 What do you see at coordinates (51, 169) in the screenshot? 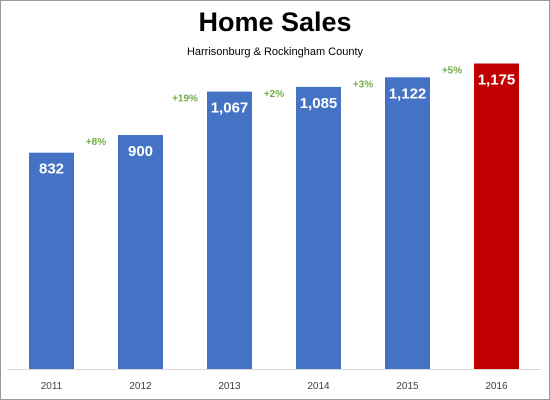
I see `bar-value-label: 832` at bounding box center [51, 169].